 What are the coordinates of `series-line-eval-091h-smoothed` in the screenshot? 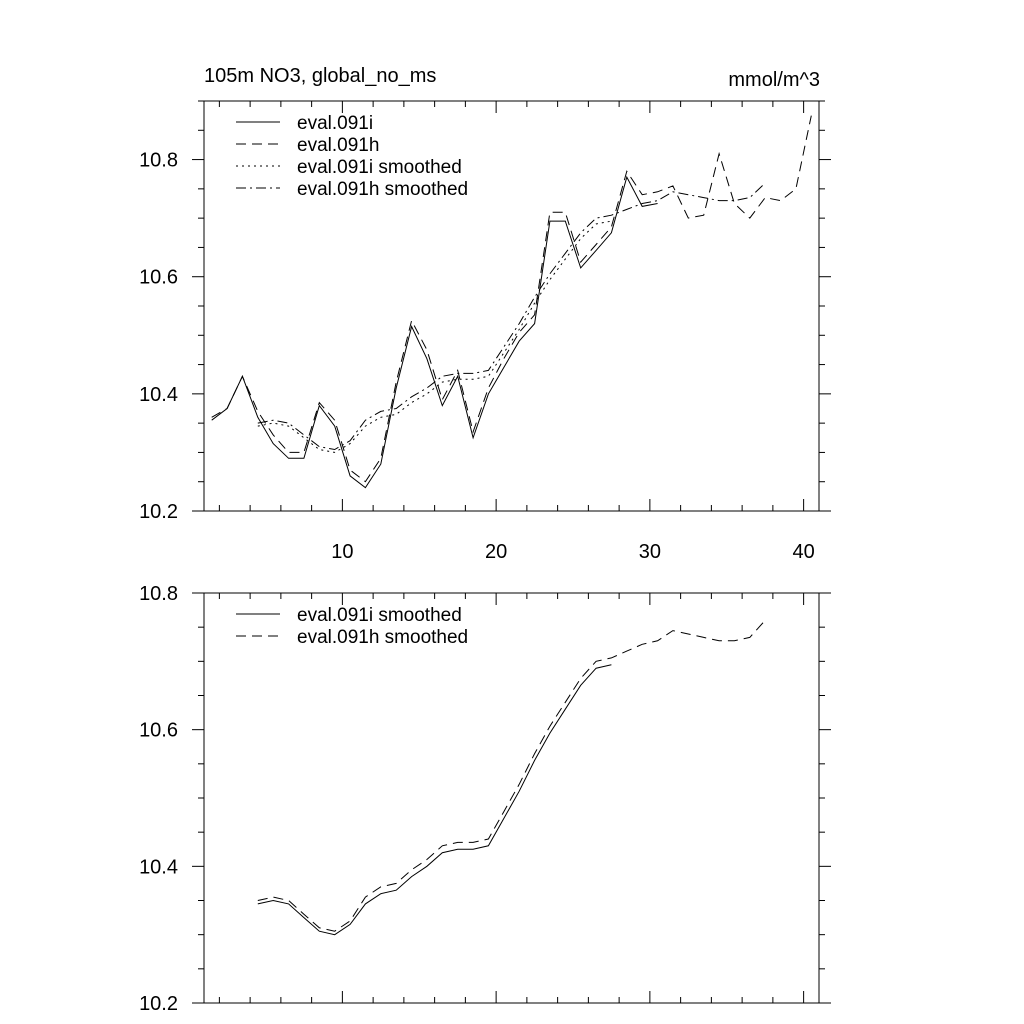 It's located at (511, 316).